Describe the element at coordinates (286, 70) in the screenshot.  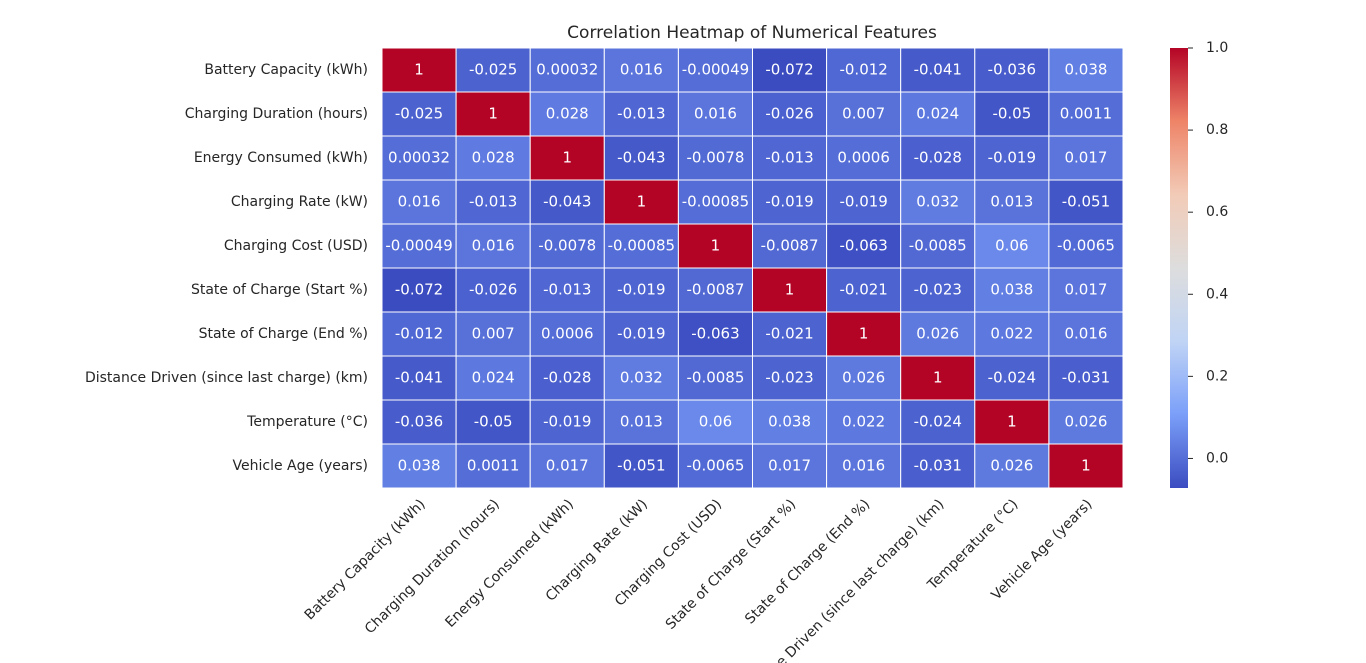
I see `y-tick-label: Battery Capacity (kWh)` at that location.